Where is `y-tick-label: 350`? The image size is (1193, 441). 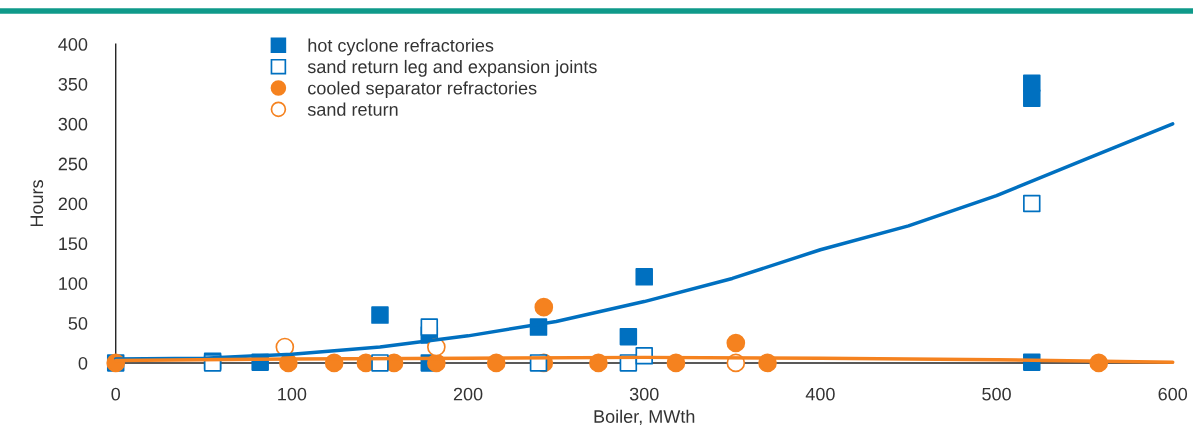
y-tick-label: 350 is located at coordinates (73, 84).